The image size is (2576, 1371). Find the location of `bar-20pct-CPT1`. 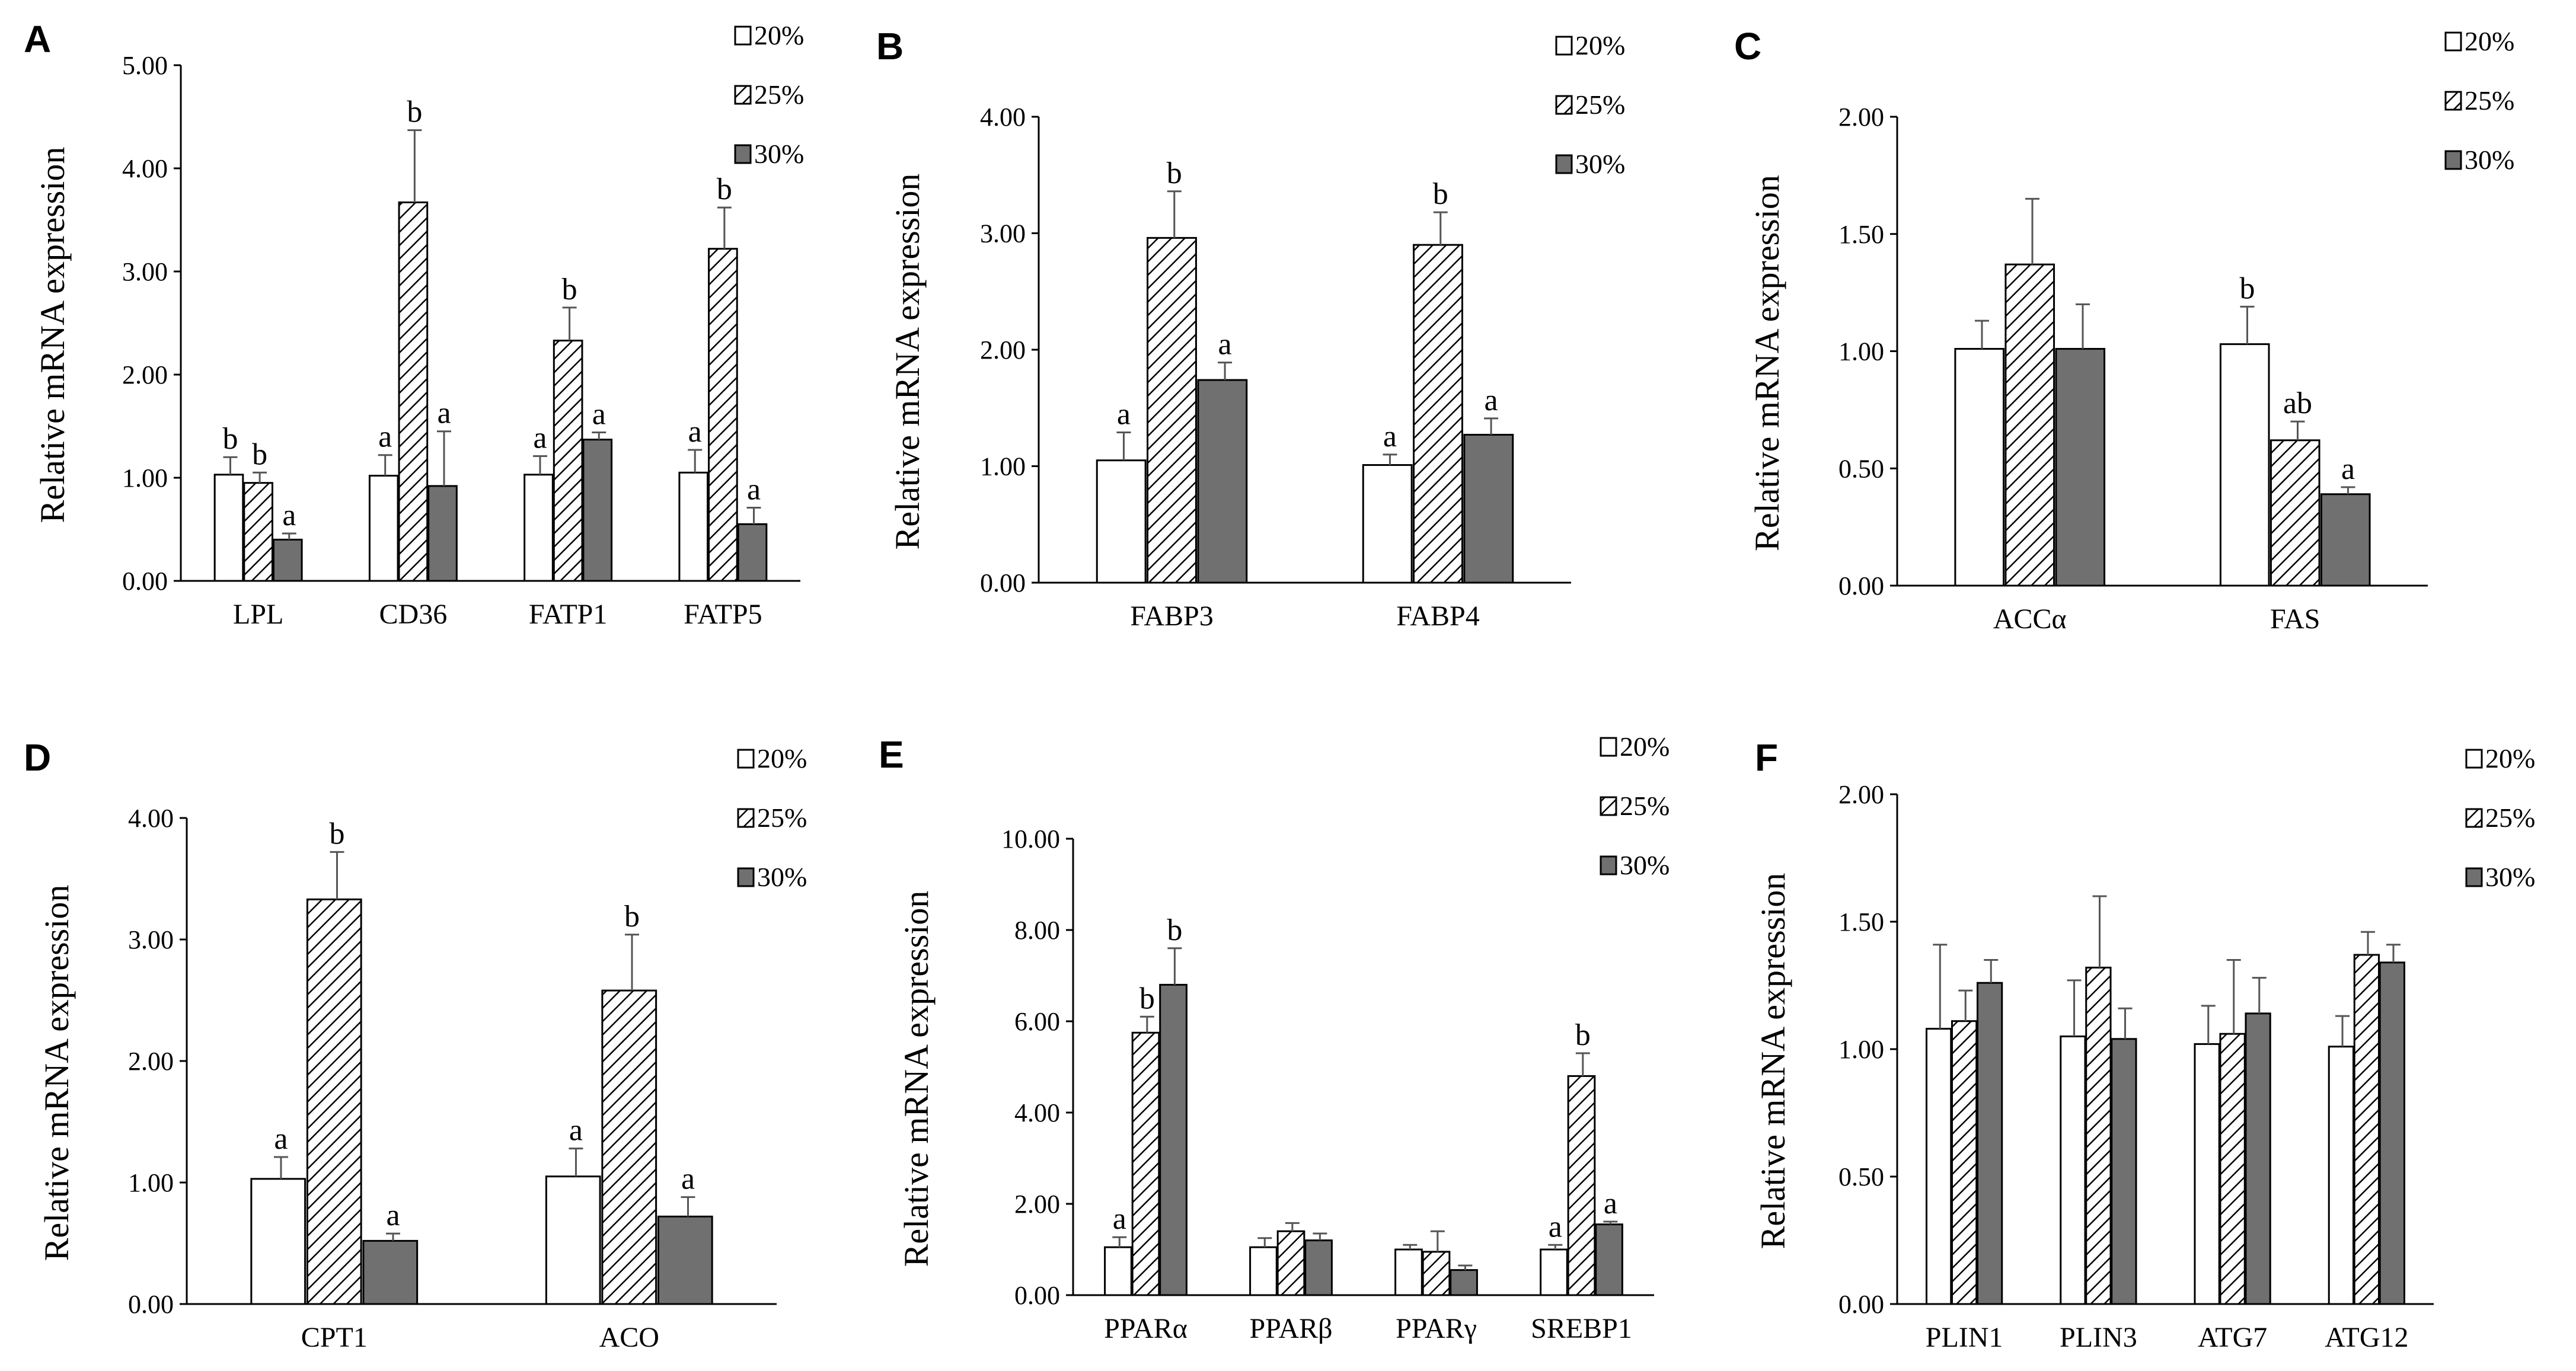

bar-20pct-CPT1 is located at coordinates (278, 1241).